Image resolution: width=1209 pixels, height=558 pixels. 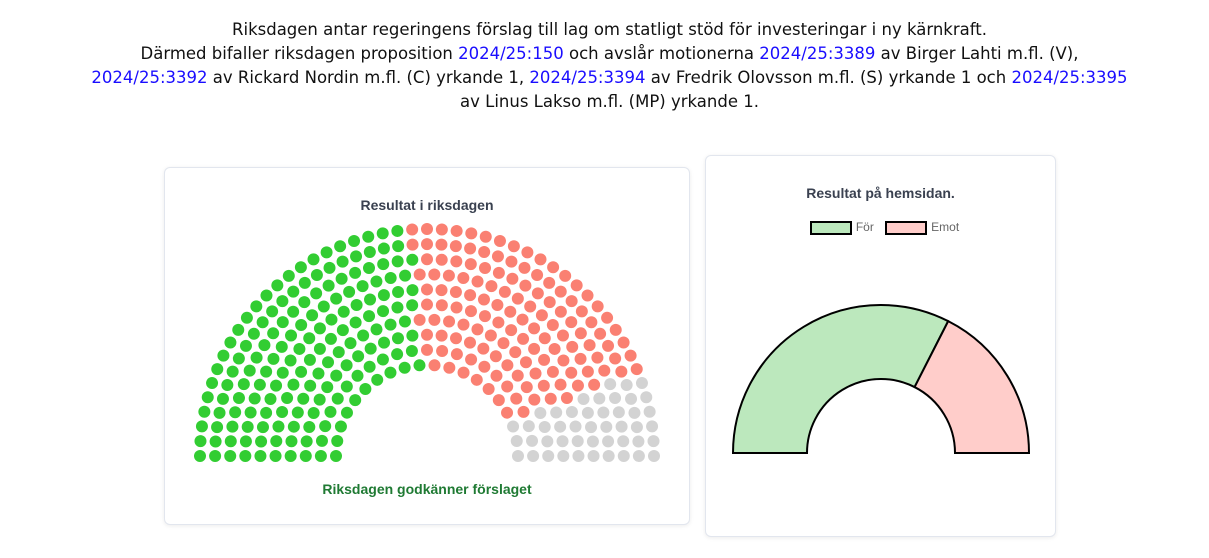 I want to click on legend-swatch-emot, so click(x=906, y=227).